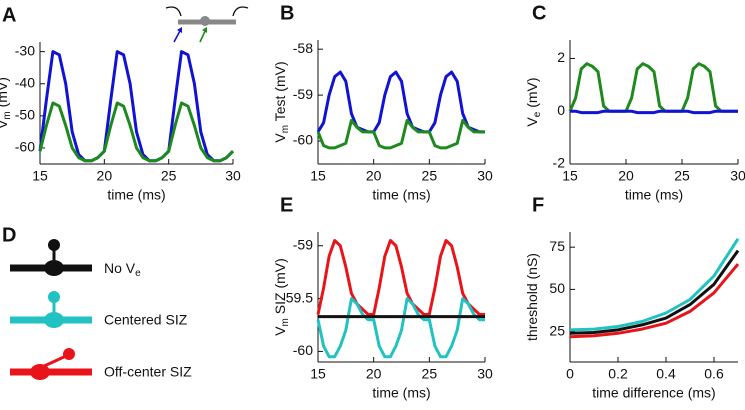 The height and width of the screenshot is (410, 745). I want to click on y-axis-label: Vm (mV), so click(6, 103).